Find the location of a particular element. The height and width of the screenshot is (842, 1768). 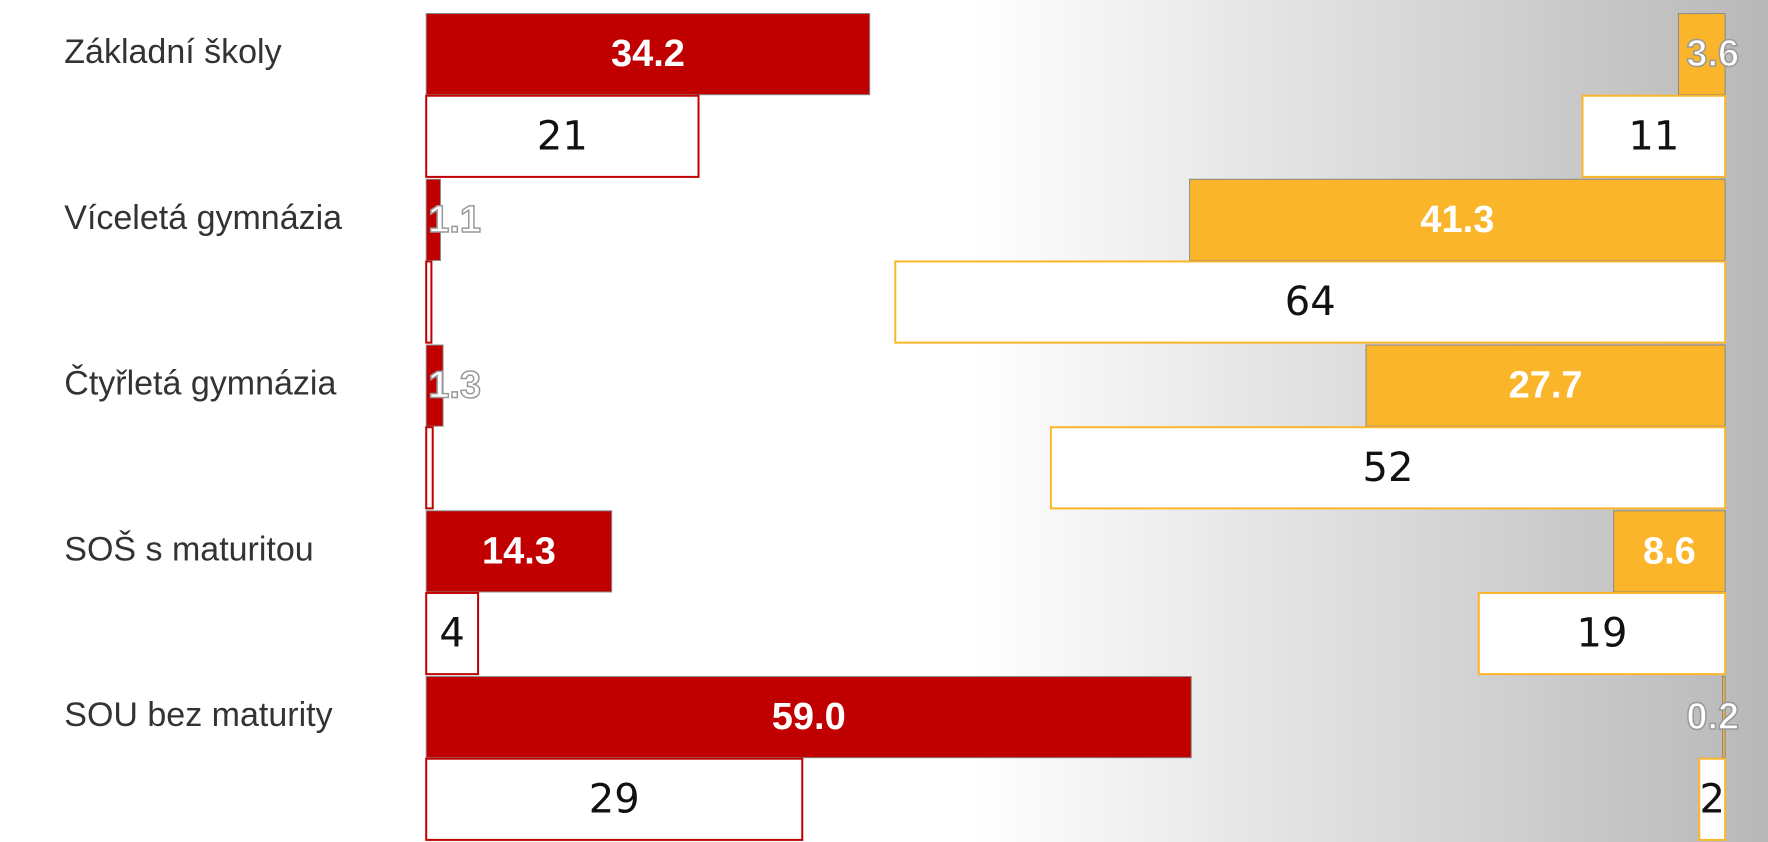

category-label: SOŠ s maturitou is located at coordinates (188, 549).